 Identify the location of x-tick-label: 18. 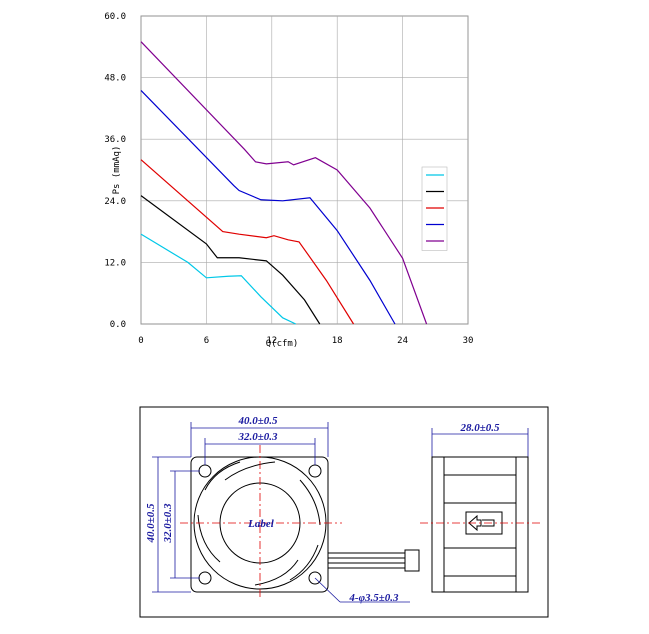
(337, 341).